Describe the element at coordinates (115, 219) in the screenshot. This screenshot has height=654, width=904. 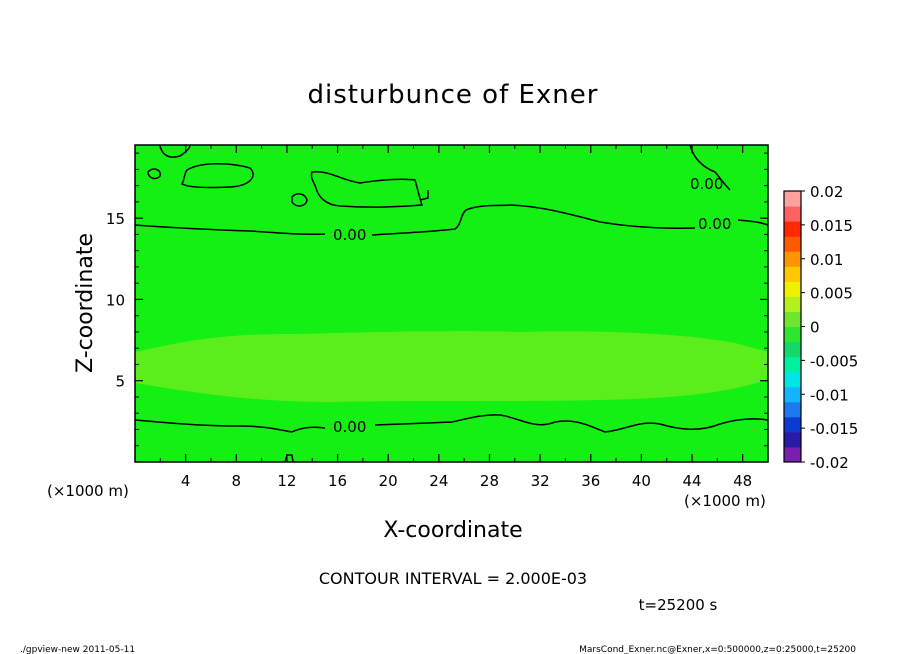
I see `y-tick-label: 15` at that location.